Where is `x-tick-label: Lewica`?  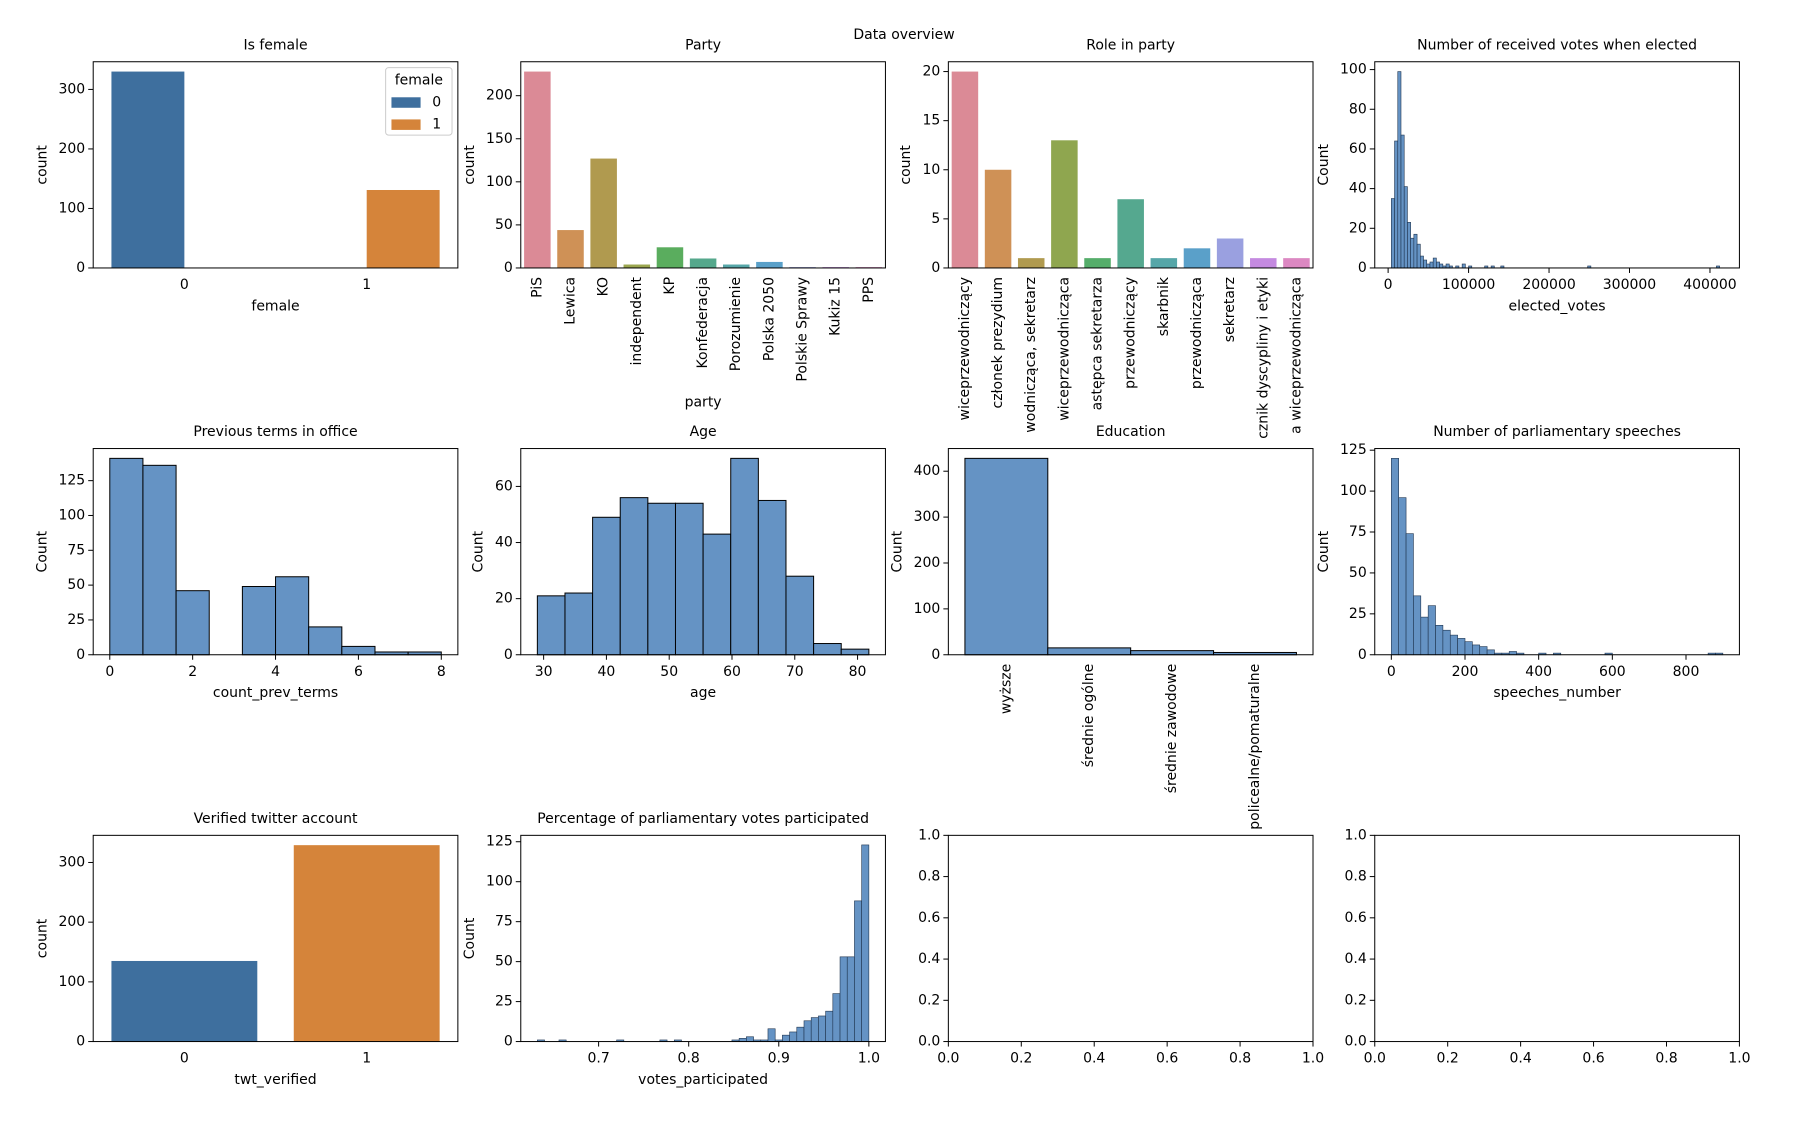 x-tick-label: Lewica is located at coordinates (571, 301).